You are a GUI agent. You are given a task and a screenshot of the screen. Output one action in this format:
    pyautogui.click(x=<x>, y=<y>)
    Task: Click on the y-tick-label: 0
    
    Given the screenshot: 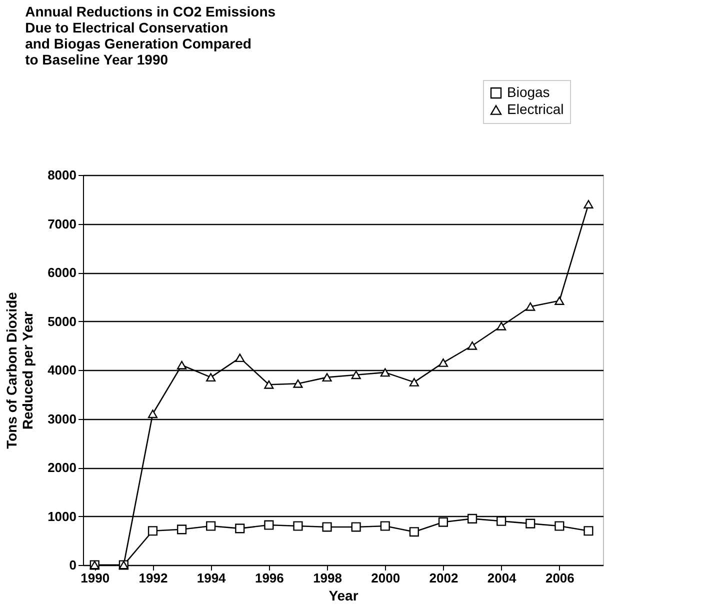 What is the action you would take?
    pyautogui.click(x=72, y=565)
    